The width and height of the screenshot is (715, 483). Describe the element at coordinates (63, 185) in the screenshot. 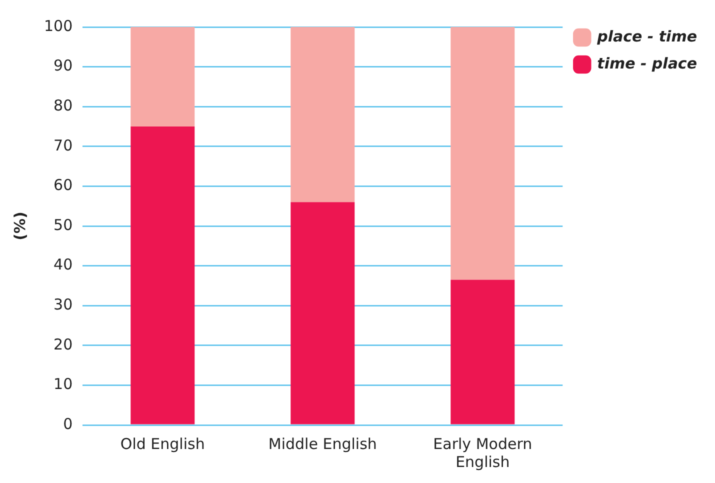

I see `y-tick-label: 60` at that location.